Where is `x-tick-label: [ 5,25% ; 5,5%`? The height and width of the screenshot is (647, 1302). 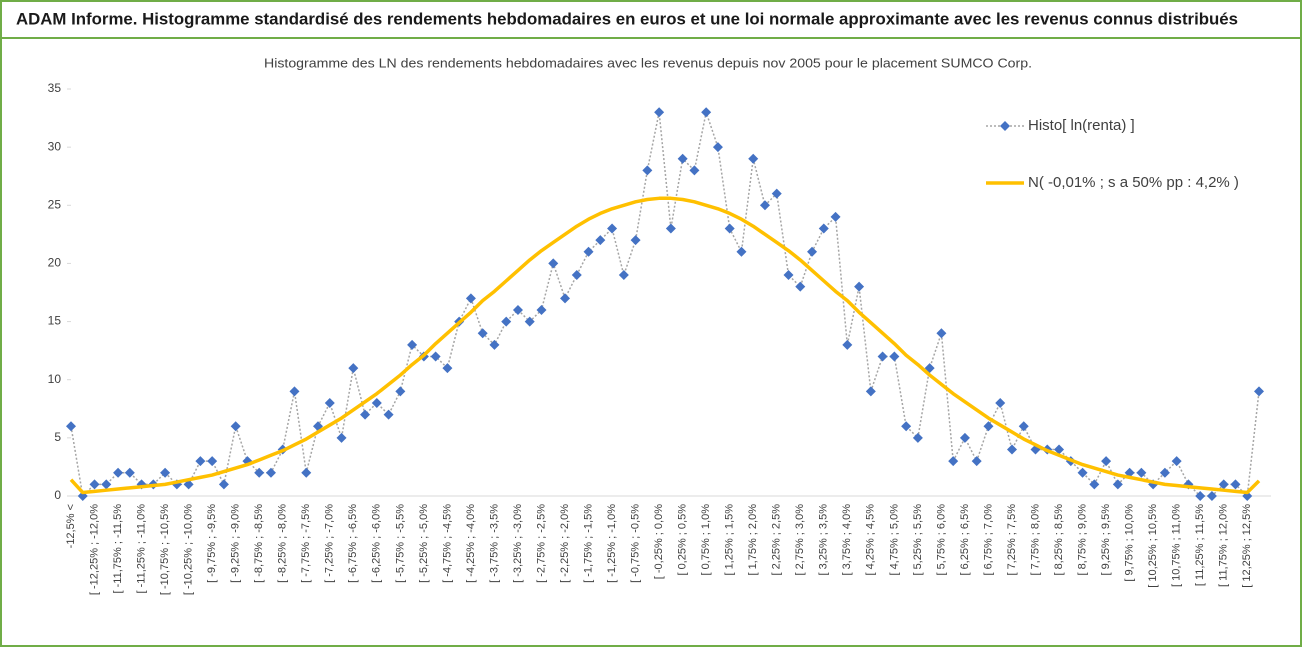
x-tick-label: [ 5,25% ; 5,5% is located at coordinates (918, 540).